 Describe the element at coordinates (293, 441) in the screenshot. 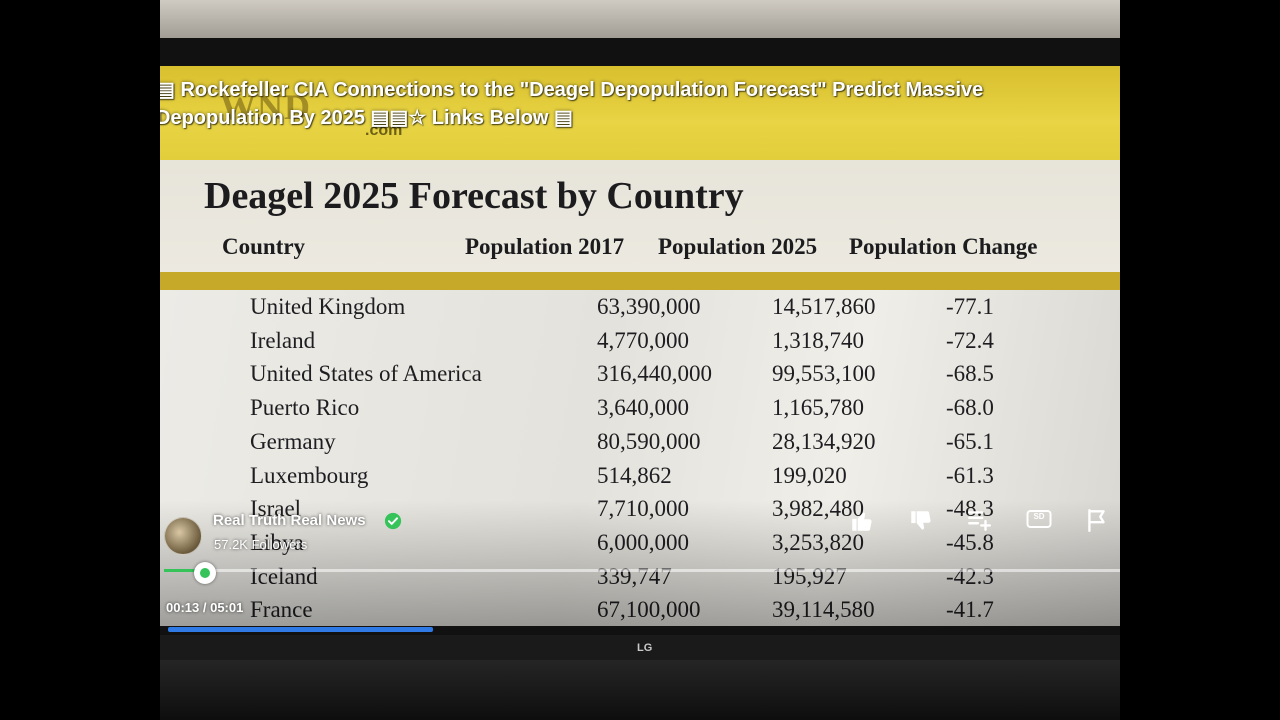

I see `cell-country: Germany` at that location.